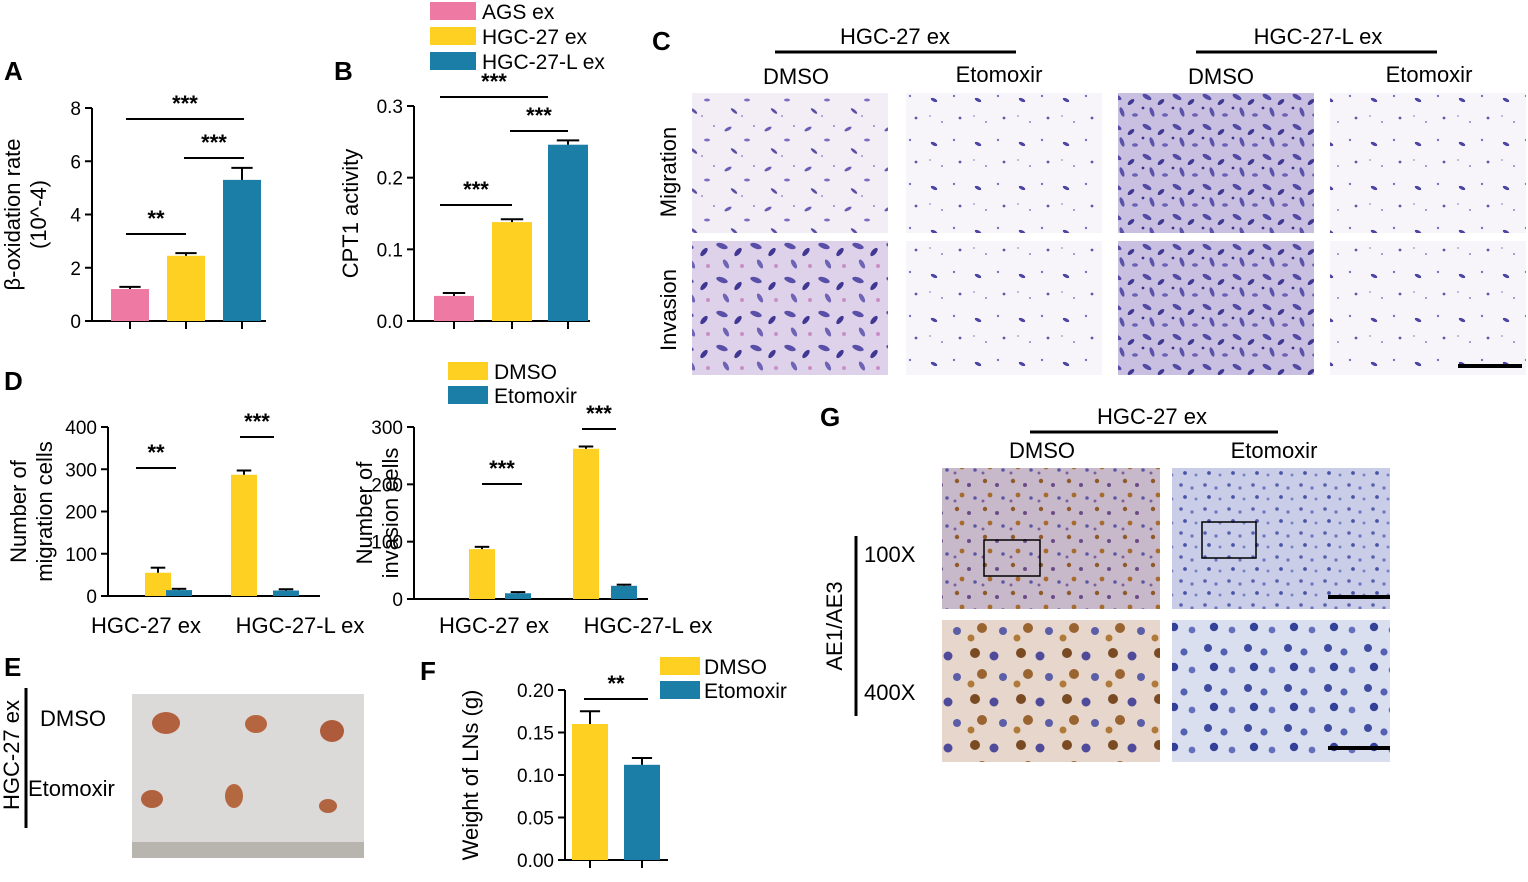 The width and height of the screenshot is (1528, 882). What do you see at coordinates (535, 37) in the screenshot?
I see `legend-label-hgc27: HGC-27 ex` at bounding box center [535, 37].